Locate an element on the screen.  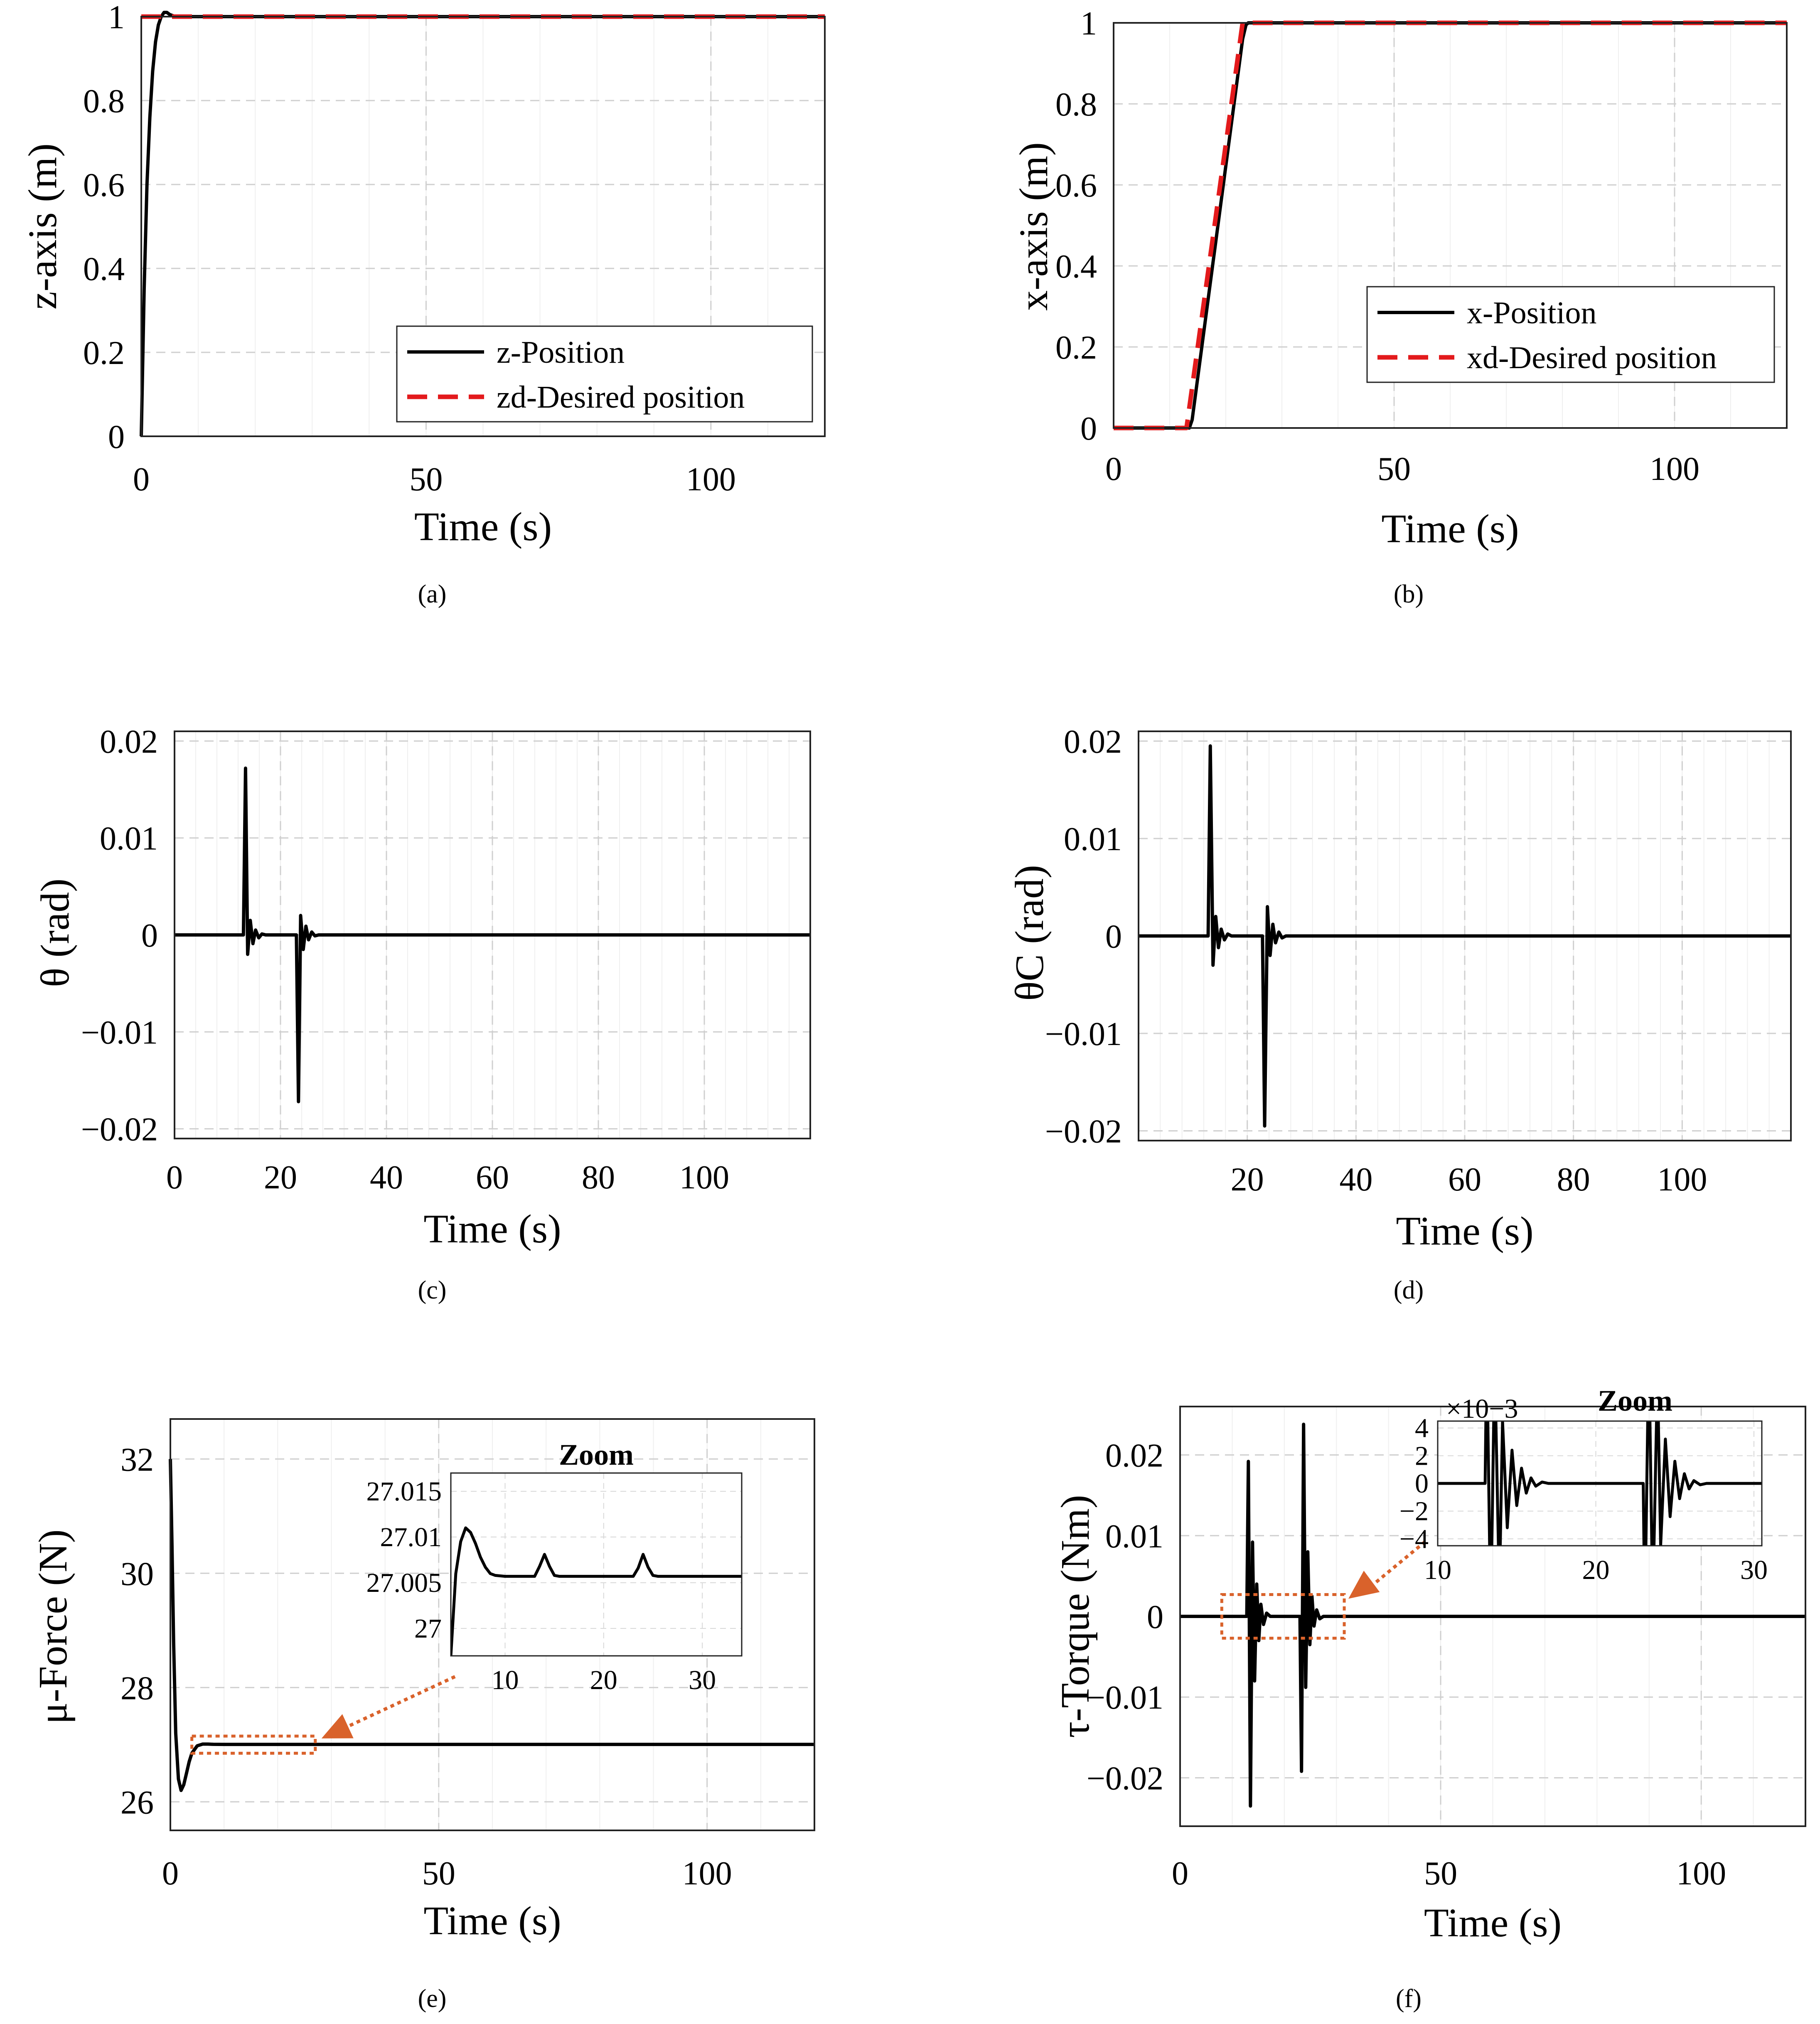
inset-frame is located at coordinates (1600, 1483).